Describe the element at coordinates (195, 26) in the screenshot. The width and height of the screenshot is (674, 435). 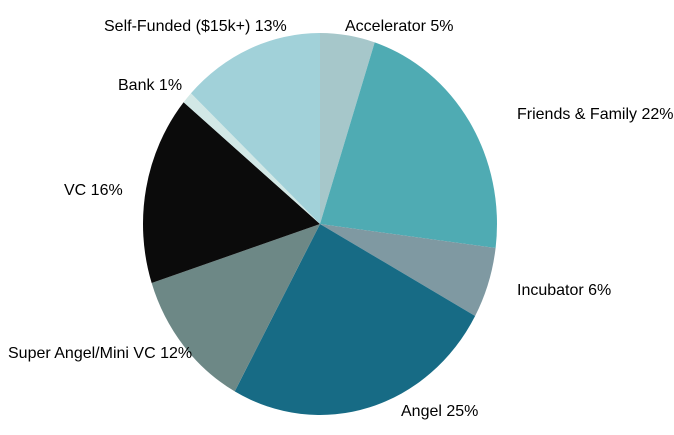
I see `slice-label-self-funded: Self-Funded ($15k+) 13%` at that location.